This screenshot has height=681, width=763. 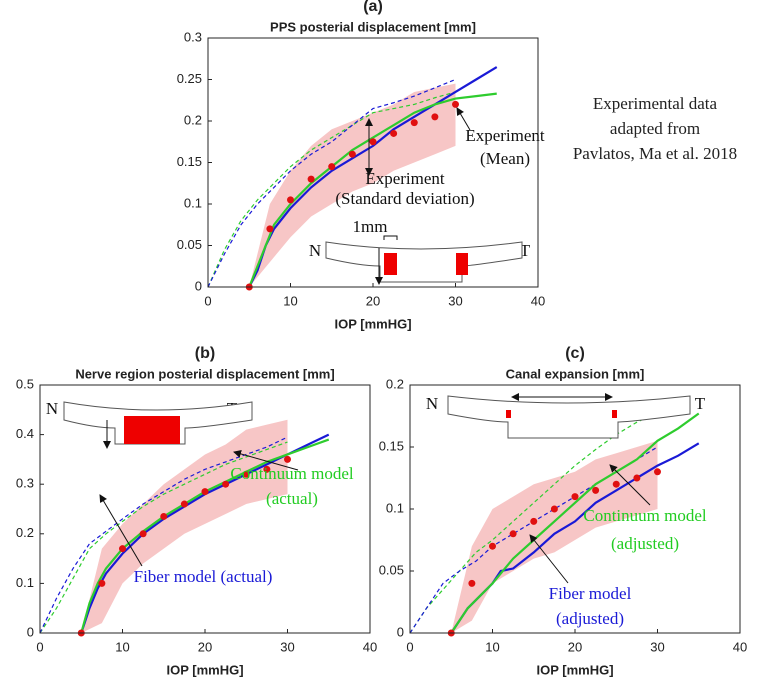 I want to click on schematic-c, so click(x=569, y=416).